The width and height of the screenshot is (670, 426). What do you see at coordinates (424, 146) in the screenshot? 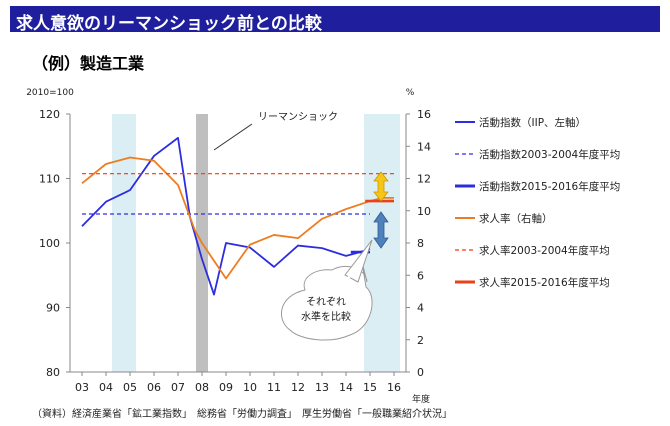
I see `right-tick-label: 14` at bounding box center [424, 146].